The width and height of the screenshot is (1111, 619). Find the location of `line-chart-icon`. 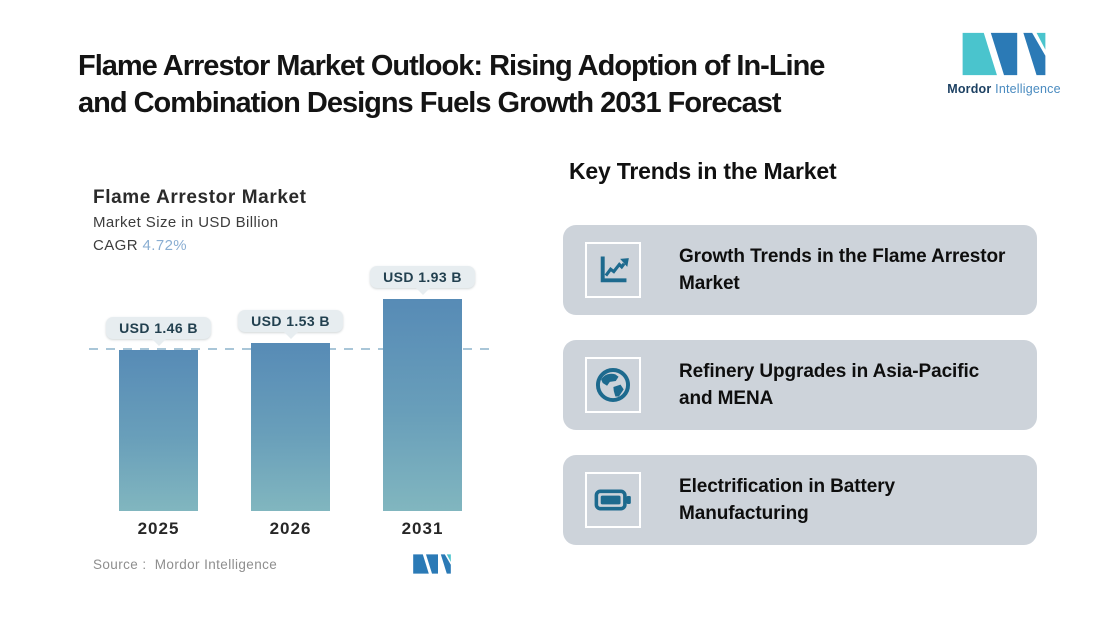

line-chart-icon is located at coordinates (614, 269).